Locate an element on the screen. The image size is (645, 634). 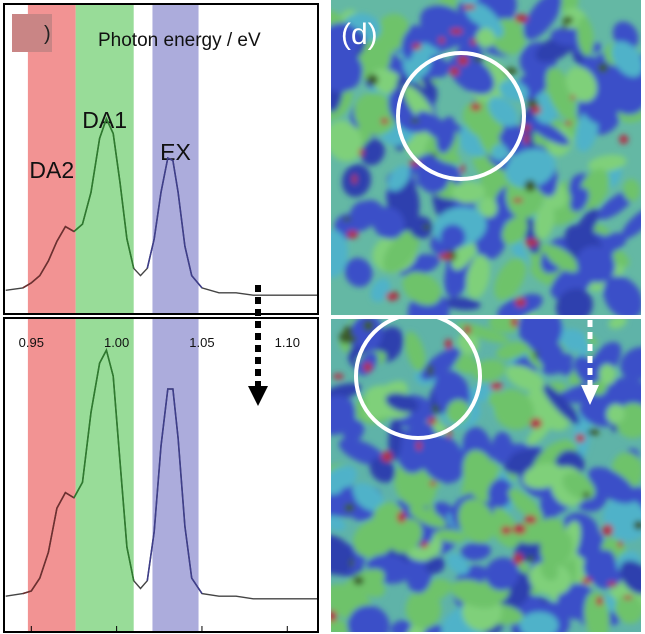
x-axis-title: Photon energy / eV is located at coordinates (179, 40).